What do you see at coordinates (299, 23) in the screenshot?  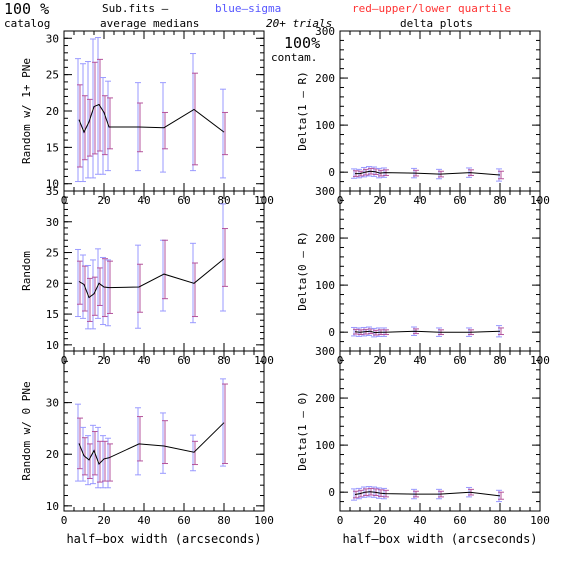 I see `trials-label: 20+ trials` at bounding box center [299, 23].